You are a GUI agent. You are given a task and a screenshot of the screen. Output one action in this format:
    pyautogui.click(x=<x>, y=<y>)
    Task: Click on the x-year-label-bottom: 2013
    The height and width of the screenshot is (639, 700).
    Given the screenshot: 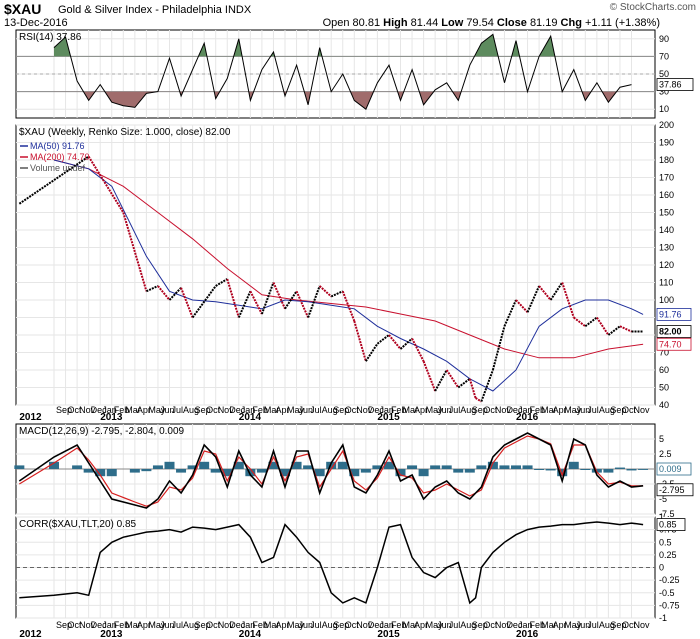 What is the action you would take?
    pyautogui.click(x=111, y=634)
    